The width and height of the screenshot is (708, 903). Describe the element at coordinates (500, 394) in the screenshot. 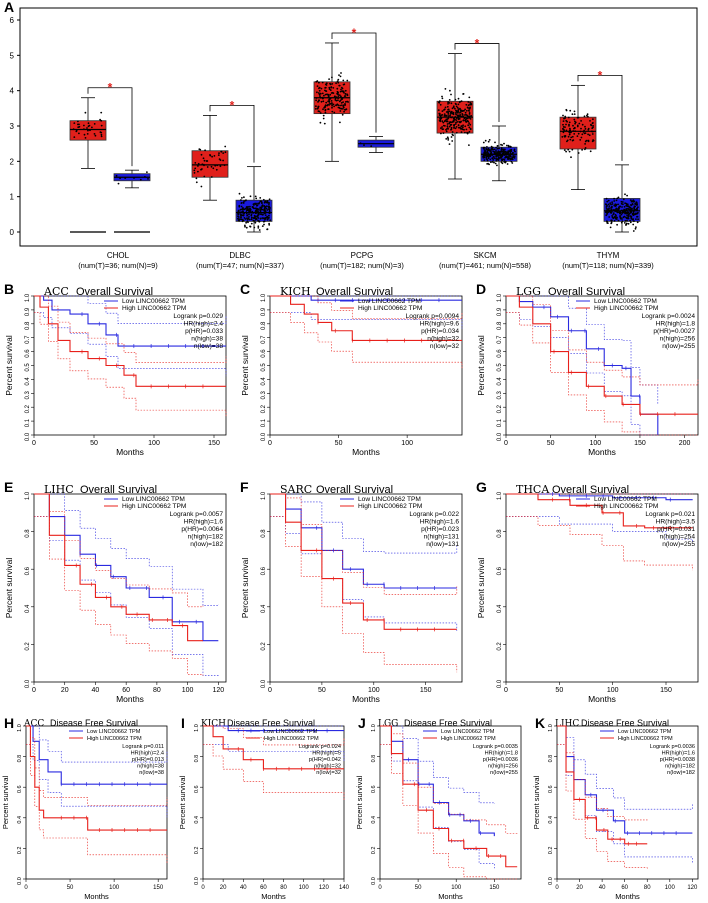

I see `y-tick-label: 0.3` at that location.